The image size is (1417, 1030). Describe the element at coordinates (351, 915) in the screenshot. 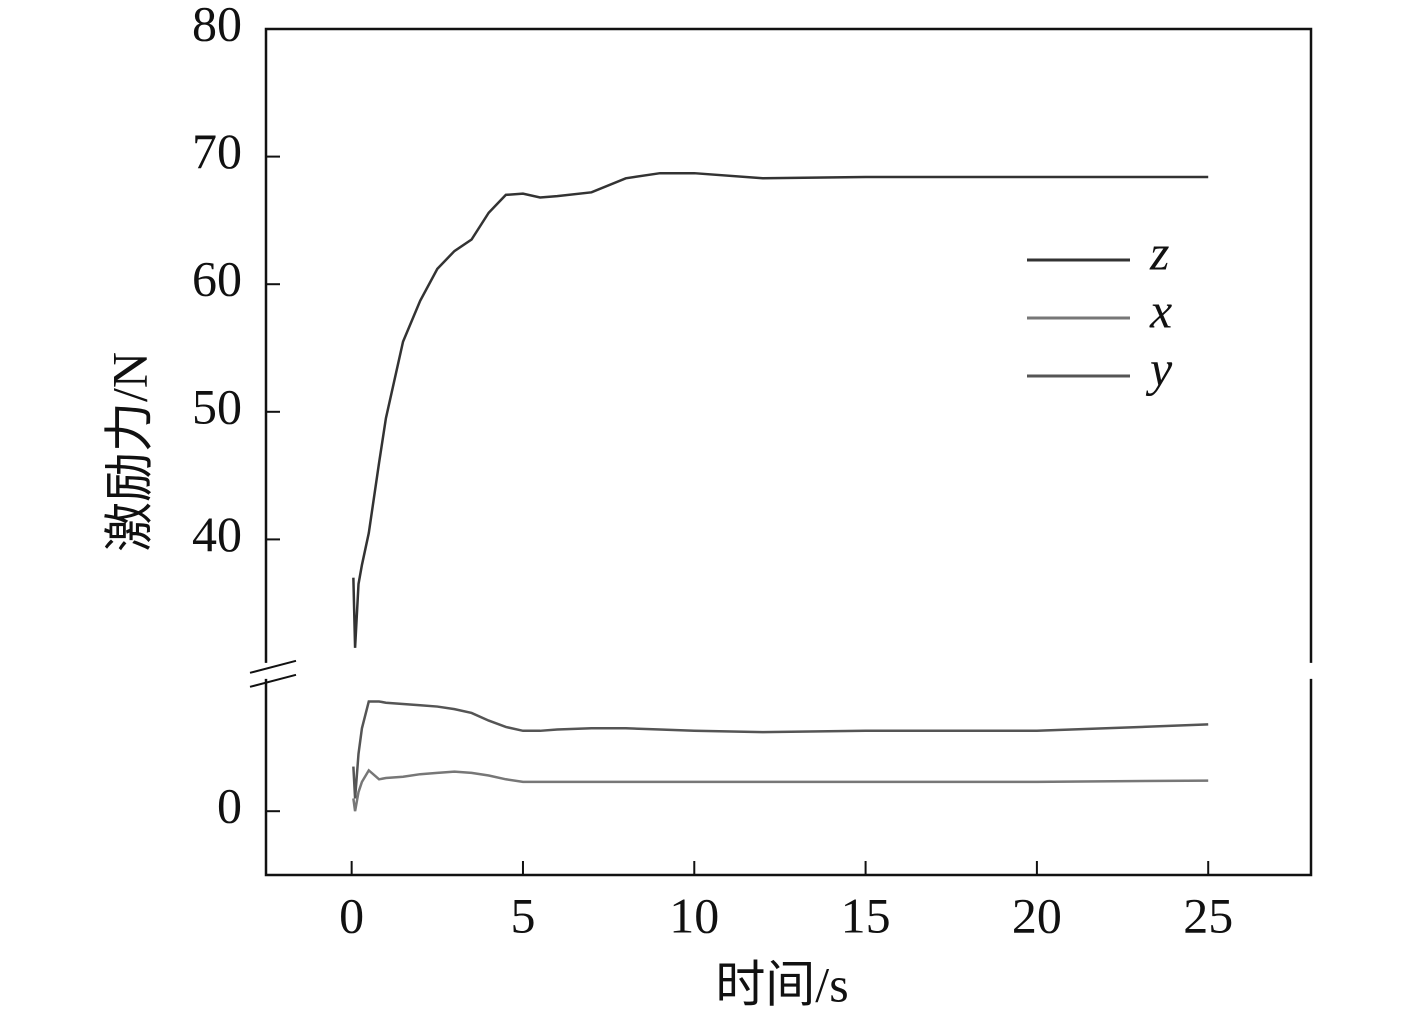

I see `x-tick-label: 0` at that location.